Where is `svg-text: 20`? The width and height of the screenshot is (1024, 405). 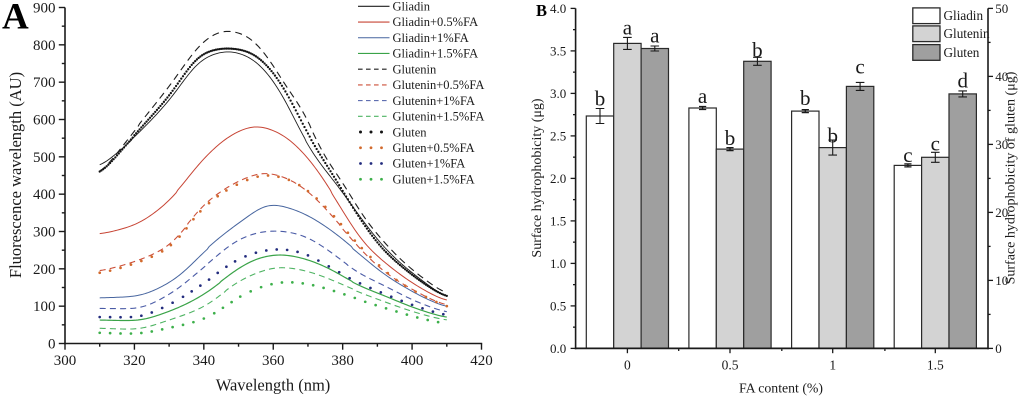
svg-text: 20 is located at coordinates (1001, 212).